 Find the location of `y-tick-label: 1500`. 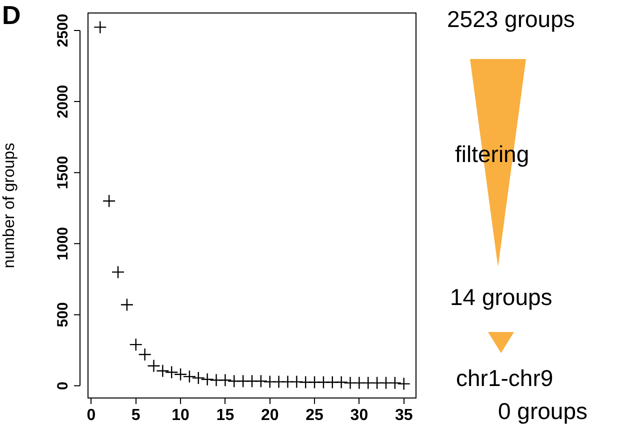

y-tick-label: 1500 is located at coordinates (63, 173).